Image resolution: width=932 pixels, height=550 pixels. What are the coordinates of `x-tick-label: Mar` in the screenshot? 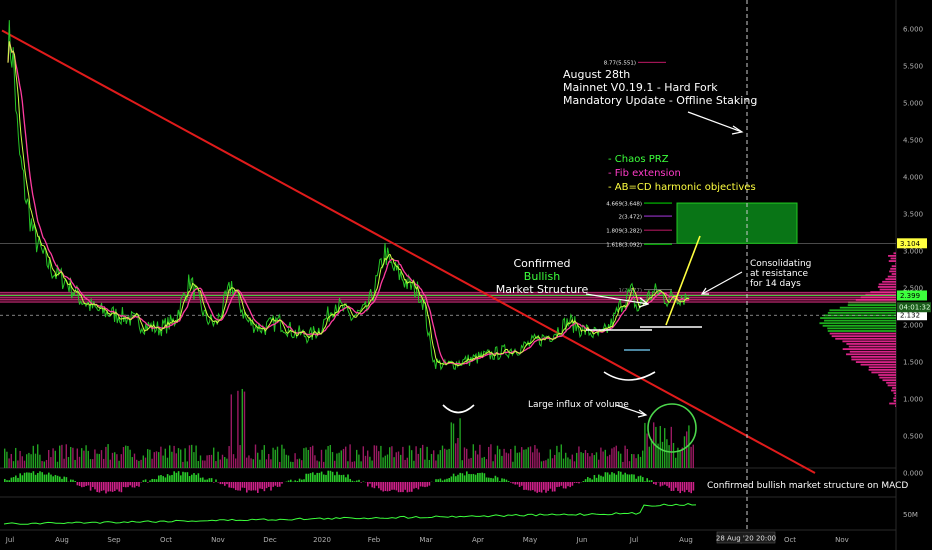 It's located at (425, 540).